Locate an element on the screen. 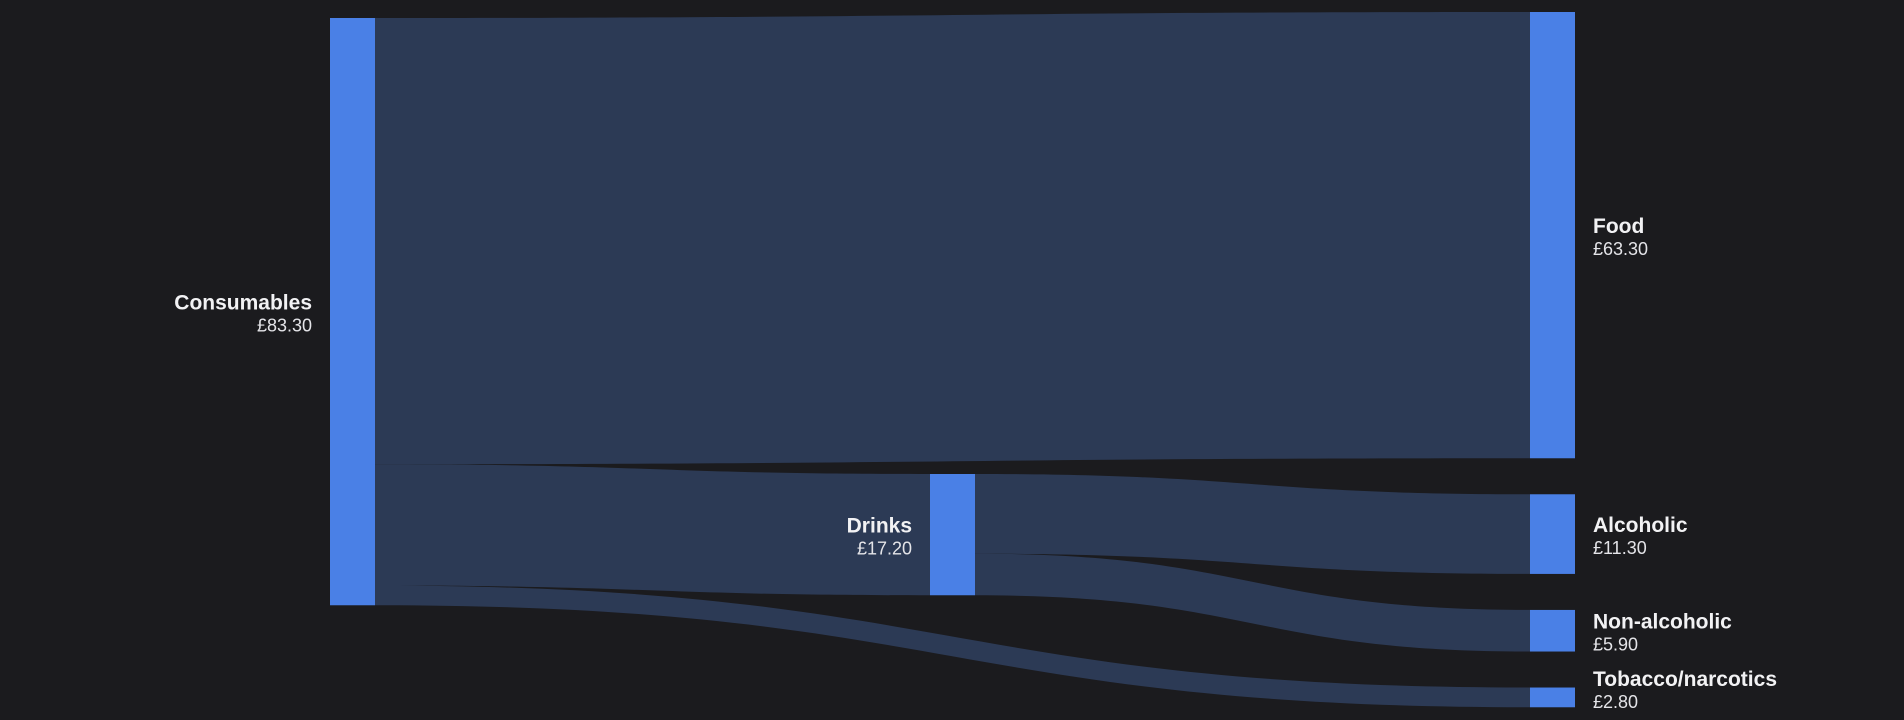 Image resolution: width=1904 pixels, height=720 pixels. label-drinks-value: £17.20 is located at coordinates (884, 549).